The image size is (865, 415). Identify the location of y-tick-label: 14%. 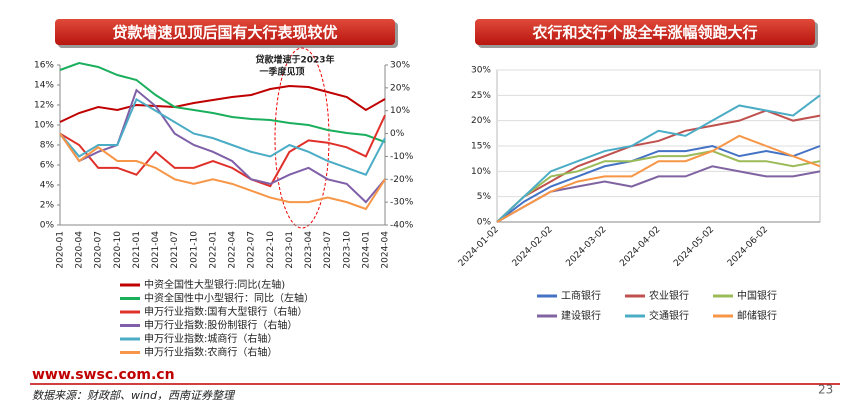
(44, 86).